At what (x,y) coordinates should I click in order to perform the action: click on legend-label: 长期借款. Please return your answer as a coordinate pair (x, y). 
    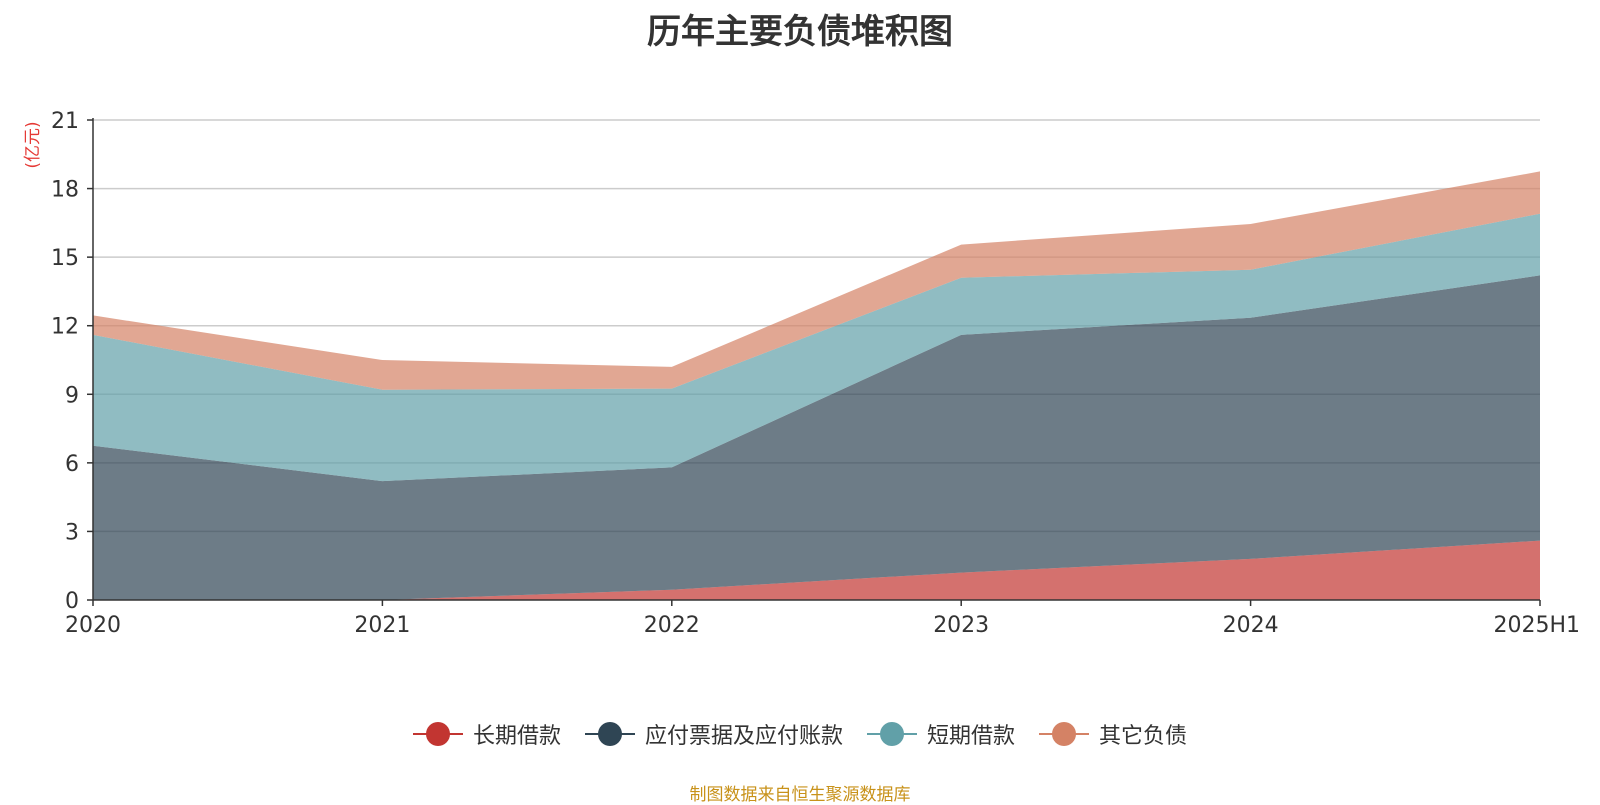
    Looking at the image, I should click on (516, 736).